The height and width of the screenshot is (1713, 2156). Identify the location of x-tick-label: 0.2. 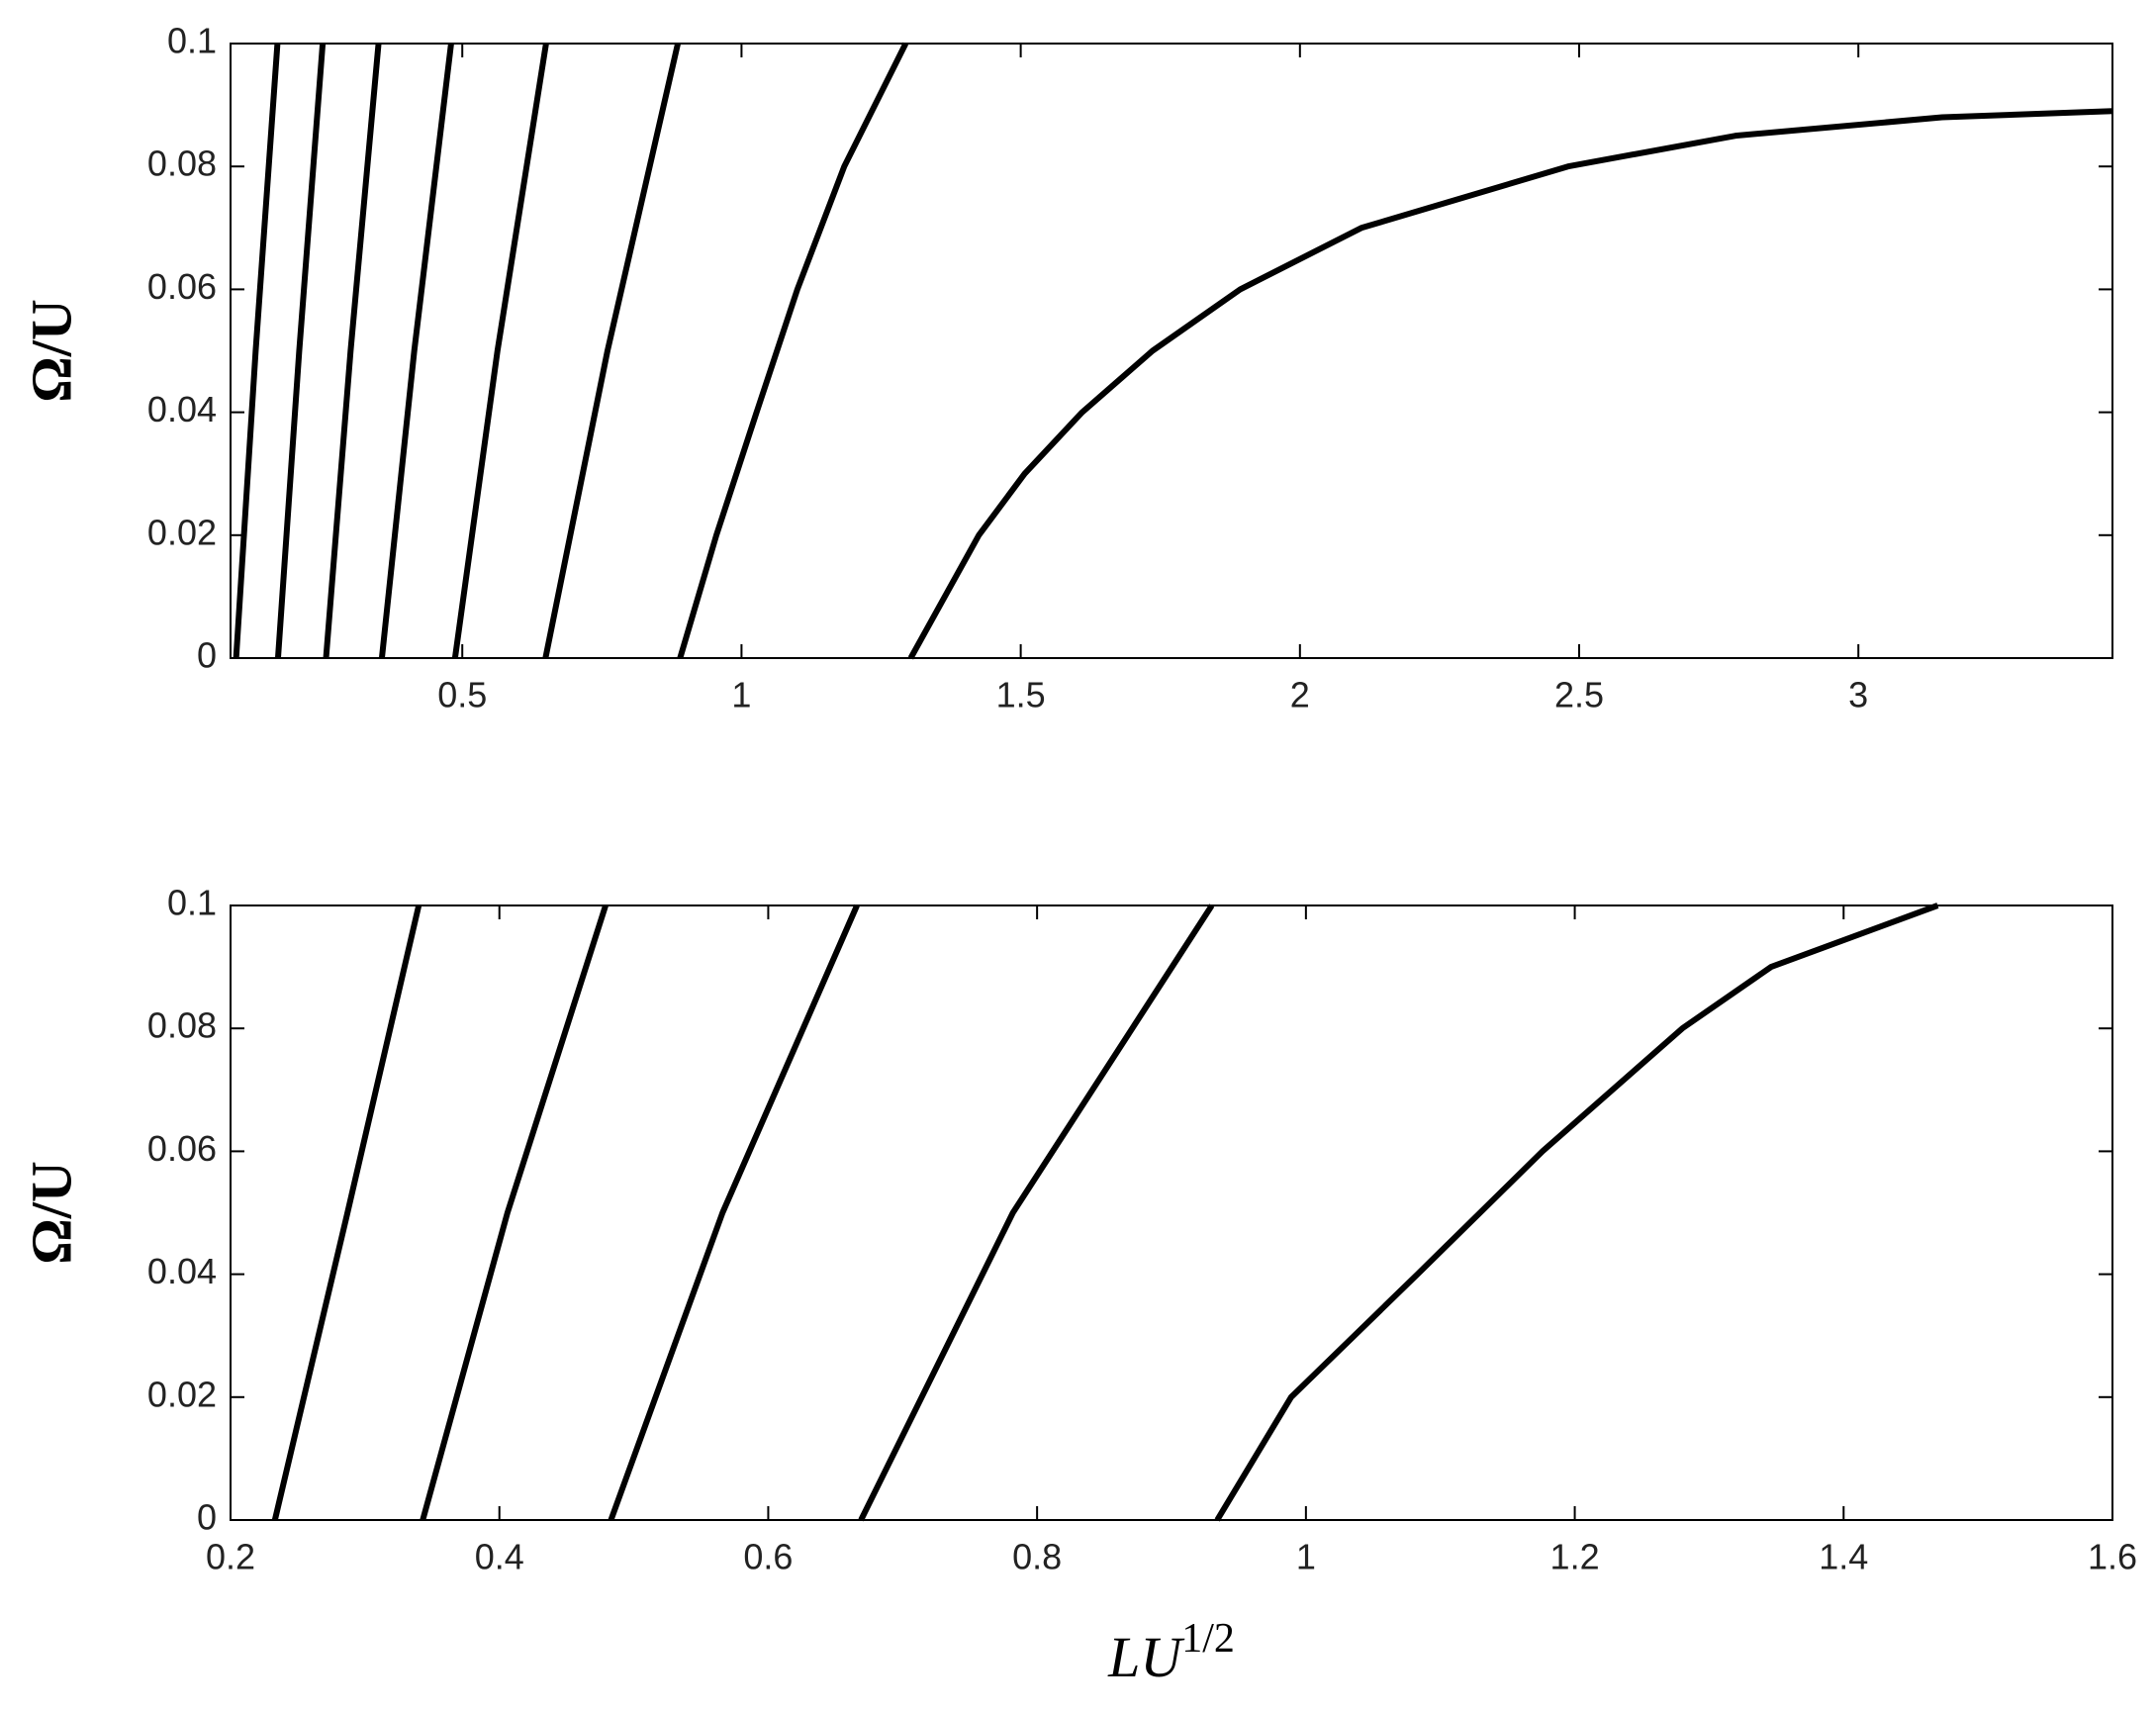
(230, 1557).